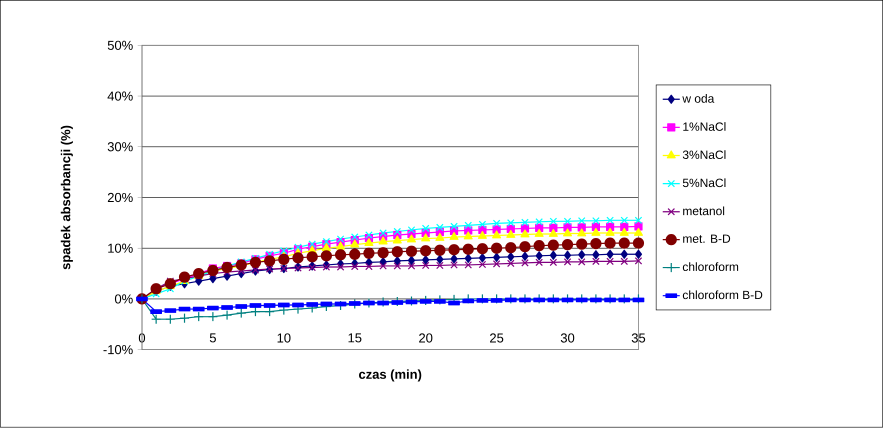 This screenshot has width=883, height=428. I want to click on x-tick-label: 15, so click(355, 338).